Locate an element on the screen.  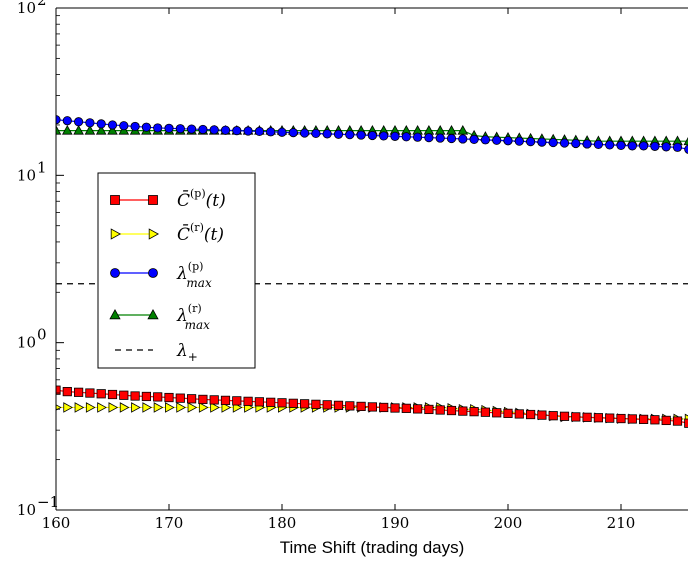
legend-label-sup: (p) is located at coordinates (196, 266).